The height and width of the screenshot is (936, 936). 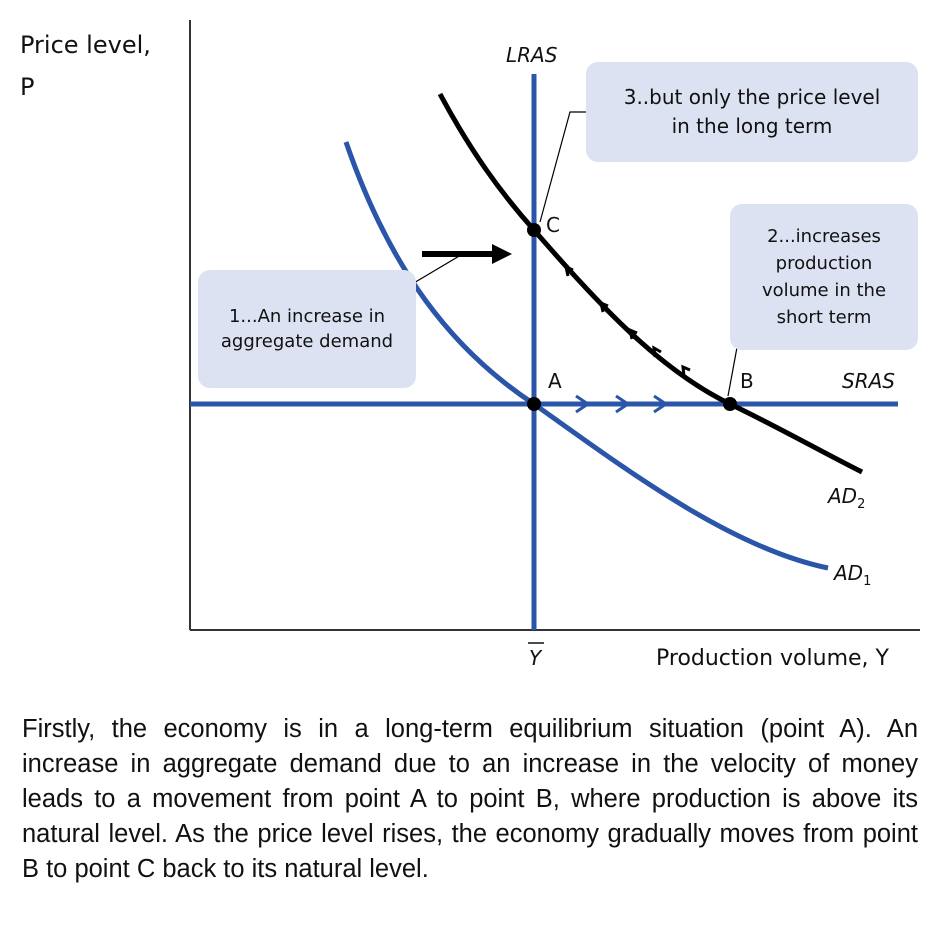 What do you see at coordinates (27, 87) in the screenshot?
I see `y-axis-label-line2: P` at bounding box center [27, 87].